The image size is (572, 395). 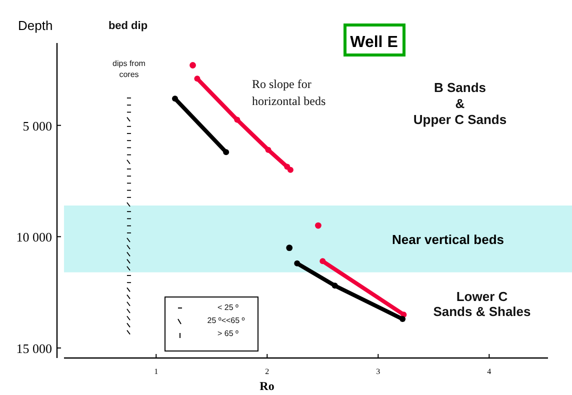 I want to click on x-axis-title: Ro, so click(x=267, y=386).